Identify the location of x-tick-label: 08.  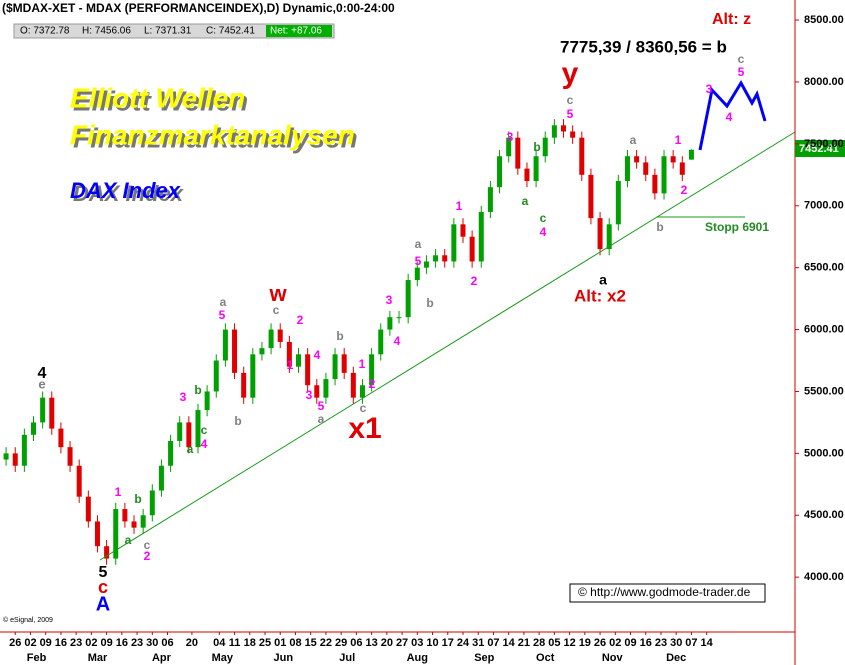
(295, 643).